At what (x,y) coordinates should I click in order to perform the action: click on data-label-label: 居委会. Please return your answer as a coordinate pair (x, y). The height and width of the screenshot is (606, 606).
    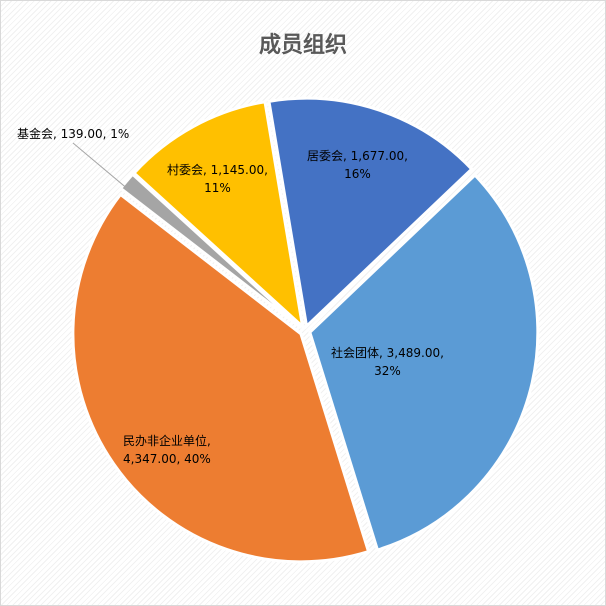
    Looking at the image, I should click on (325, 156).